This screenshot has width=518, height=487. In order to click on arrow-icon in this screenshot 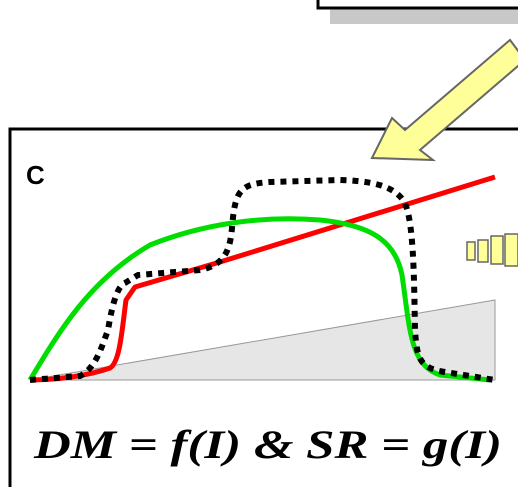, I will do `click(444, 100)`.